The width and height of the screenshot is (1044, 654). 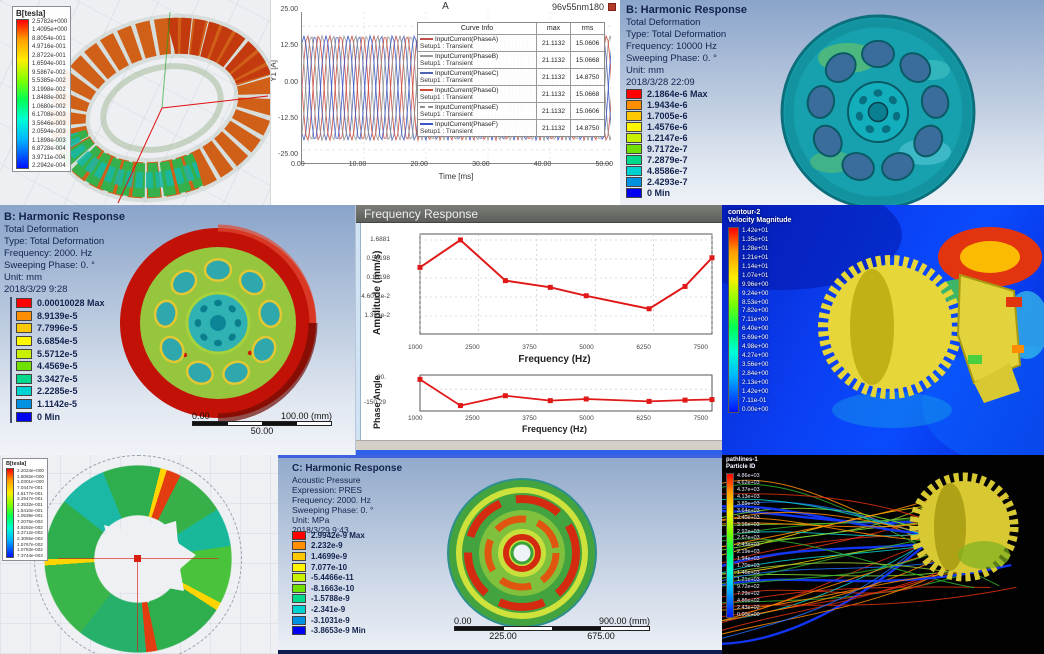 I want to click on legend-quantity: Particle ID, so click(x=741, y=467).